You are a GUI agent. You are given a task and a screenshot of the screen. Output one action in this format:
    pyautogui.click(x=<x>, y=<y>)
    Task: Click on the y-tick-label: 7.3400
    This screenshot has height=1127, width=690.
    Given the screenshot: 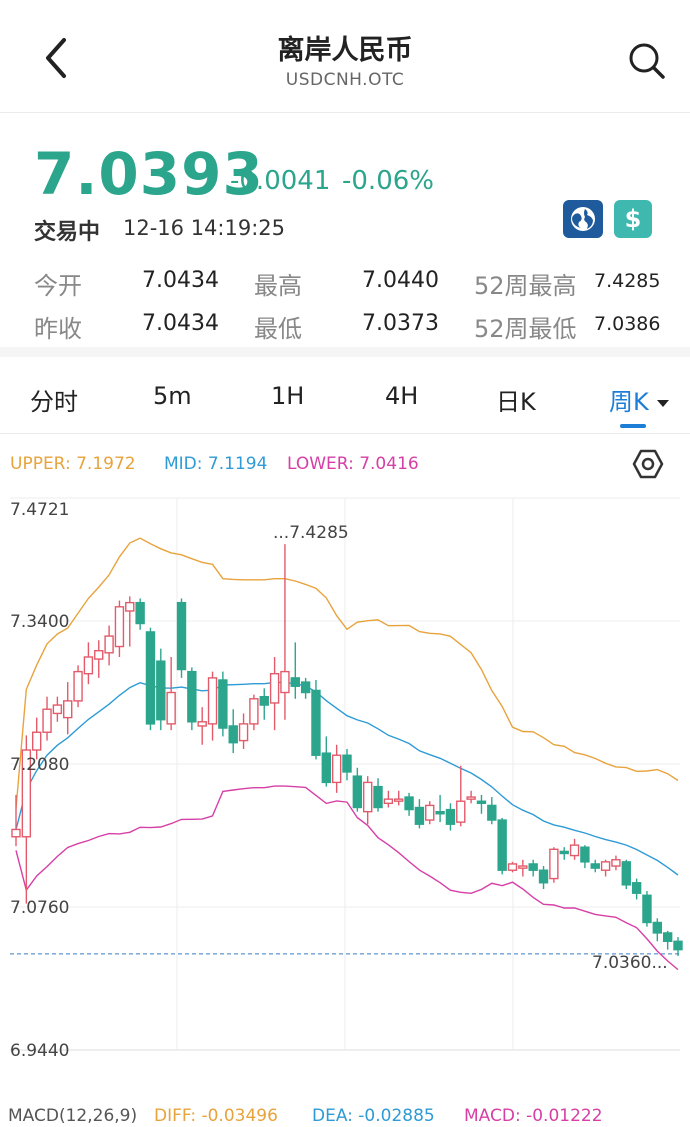 What is the action you would take?
    pyautogui.click(x=39, y=622)
    